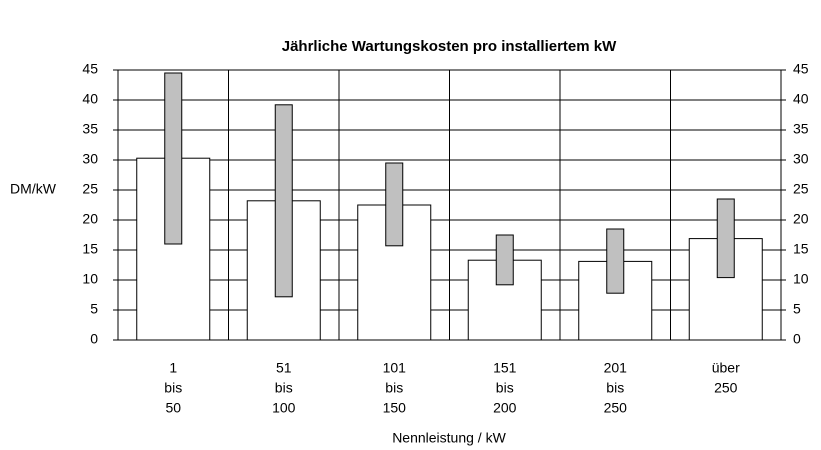  Describe the element at coordinates (94, 339) in the screenshot. I see `y-tick-label: 0` at that location.